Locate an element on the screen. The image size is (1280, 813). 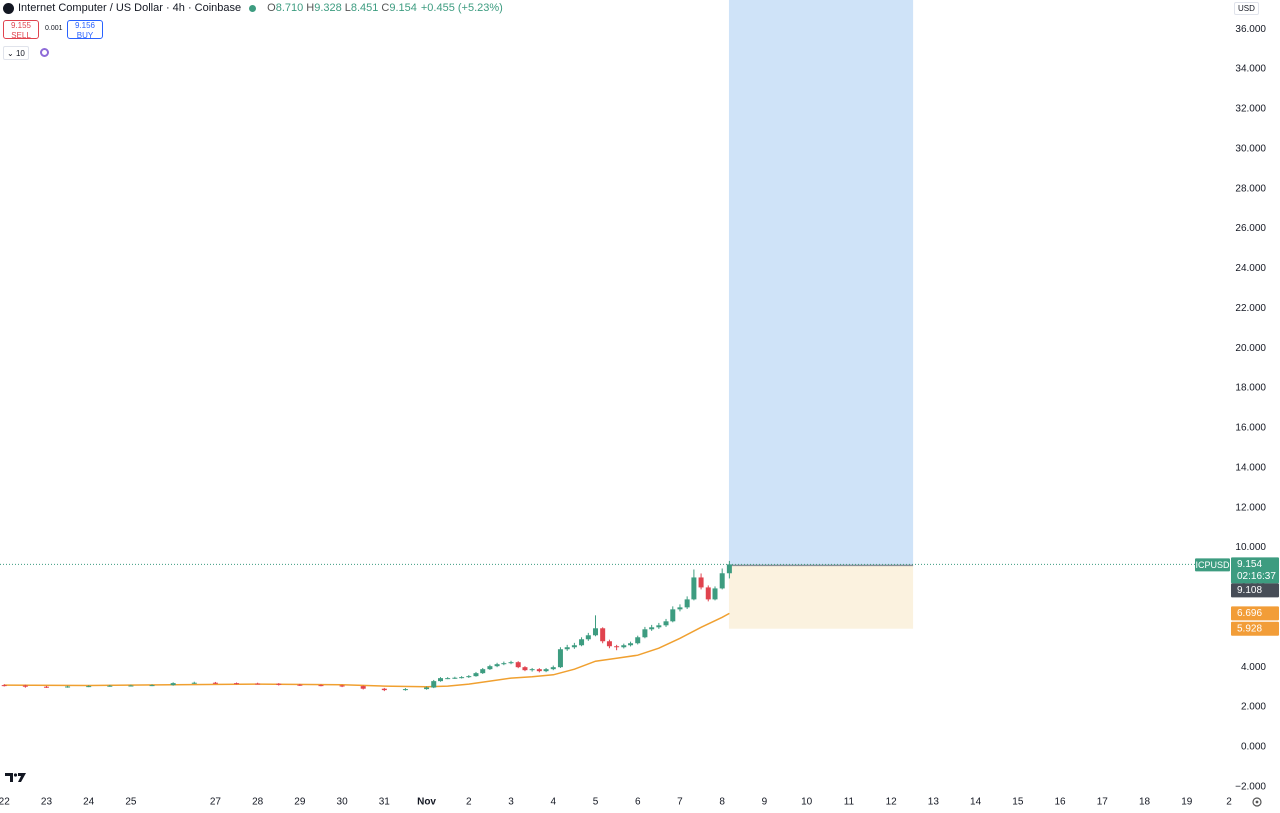
y-tick-label: 30.000 is located at coordinates (1250, 148).